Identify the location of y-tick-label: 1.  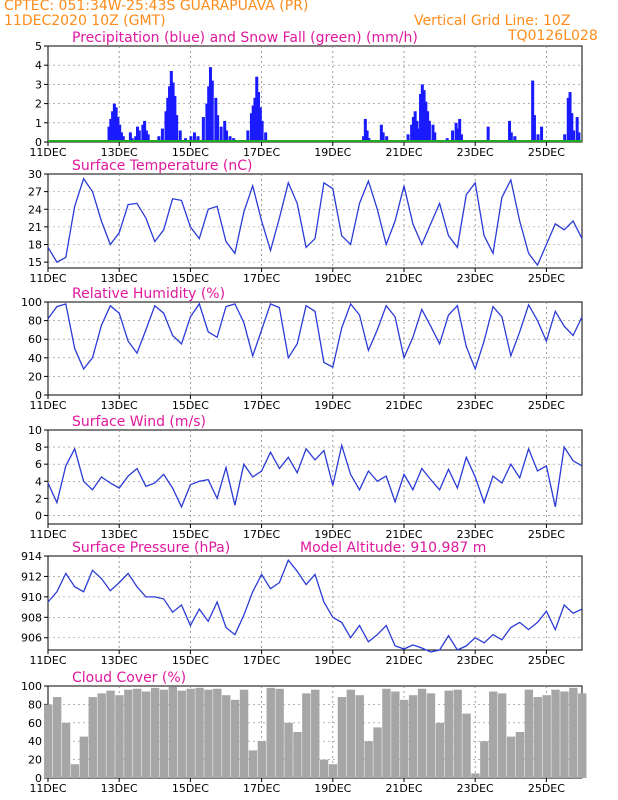
(38, 123).